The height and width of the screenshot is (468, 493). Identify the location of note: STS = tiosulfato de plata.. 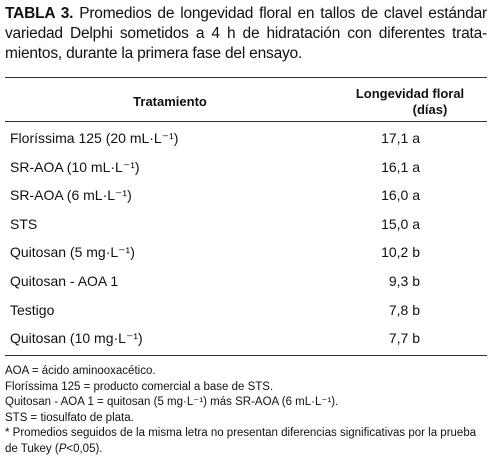
(69, 417).